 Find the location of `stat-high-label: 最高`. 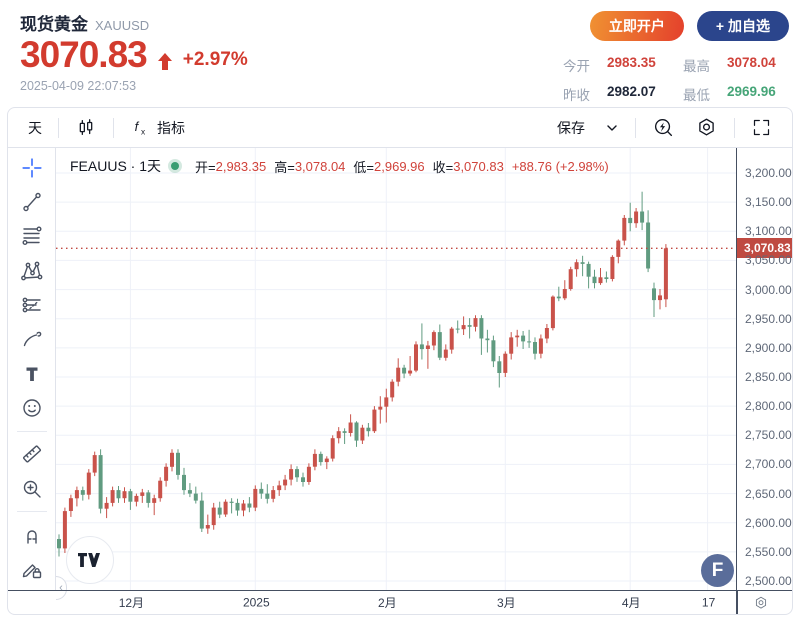

stat-high-label: 最高 is located at coordinates (696, 66).